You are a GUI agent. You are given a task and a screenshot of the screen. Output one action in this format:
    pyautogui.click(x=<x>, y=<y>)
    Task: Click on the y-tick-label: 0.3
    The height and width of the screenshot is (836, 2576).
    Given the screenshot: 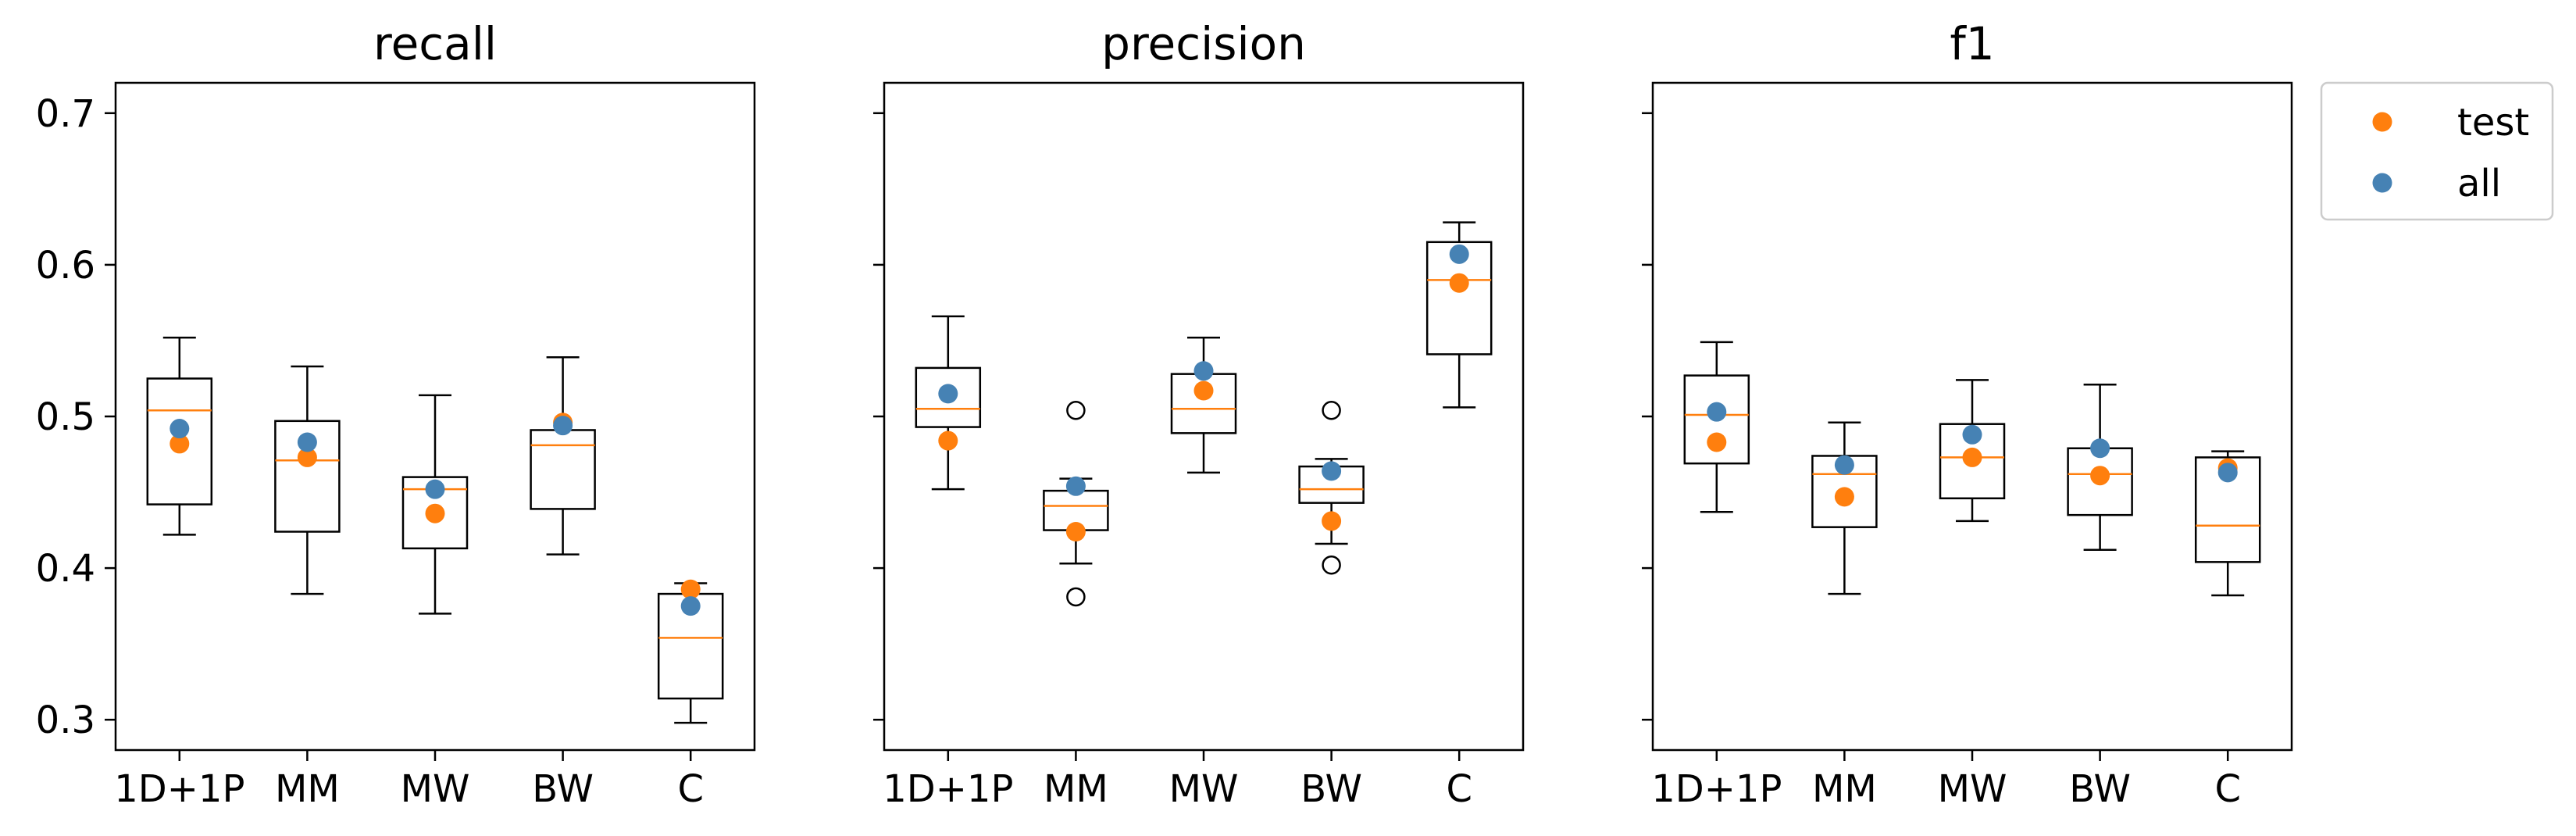 What is the action you would take?
    pyautogui.click(x=65, y=720)
    